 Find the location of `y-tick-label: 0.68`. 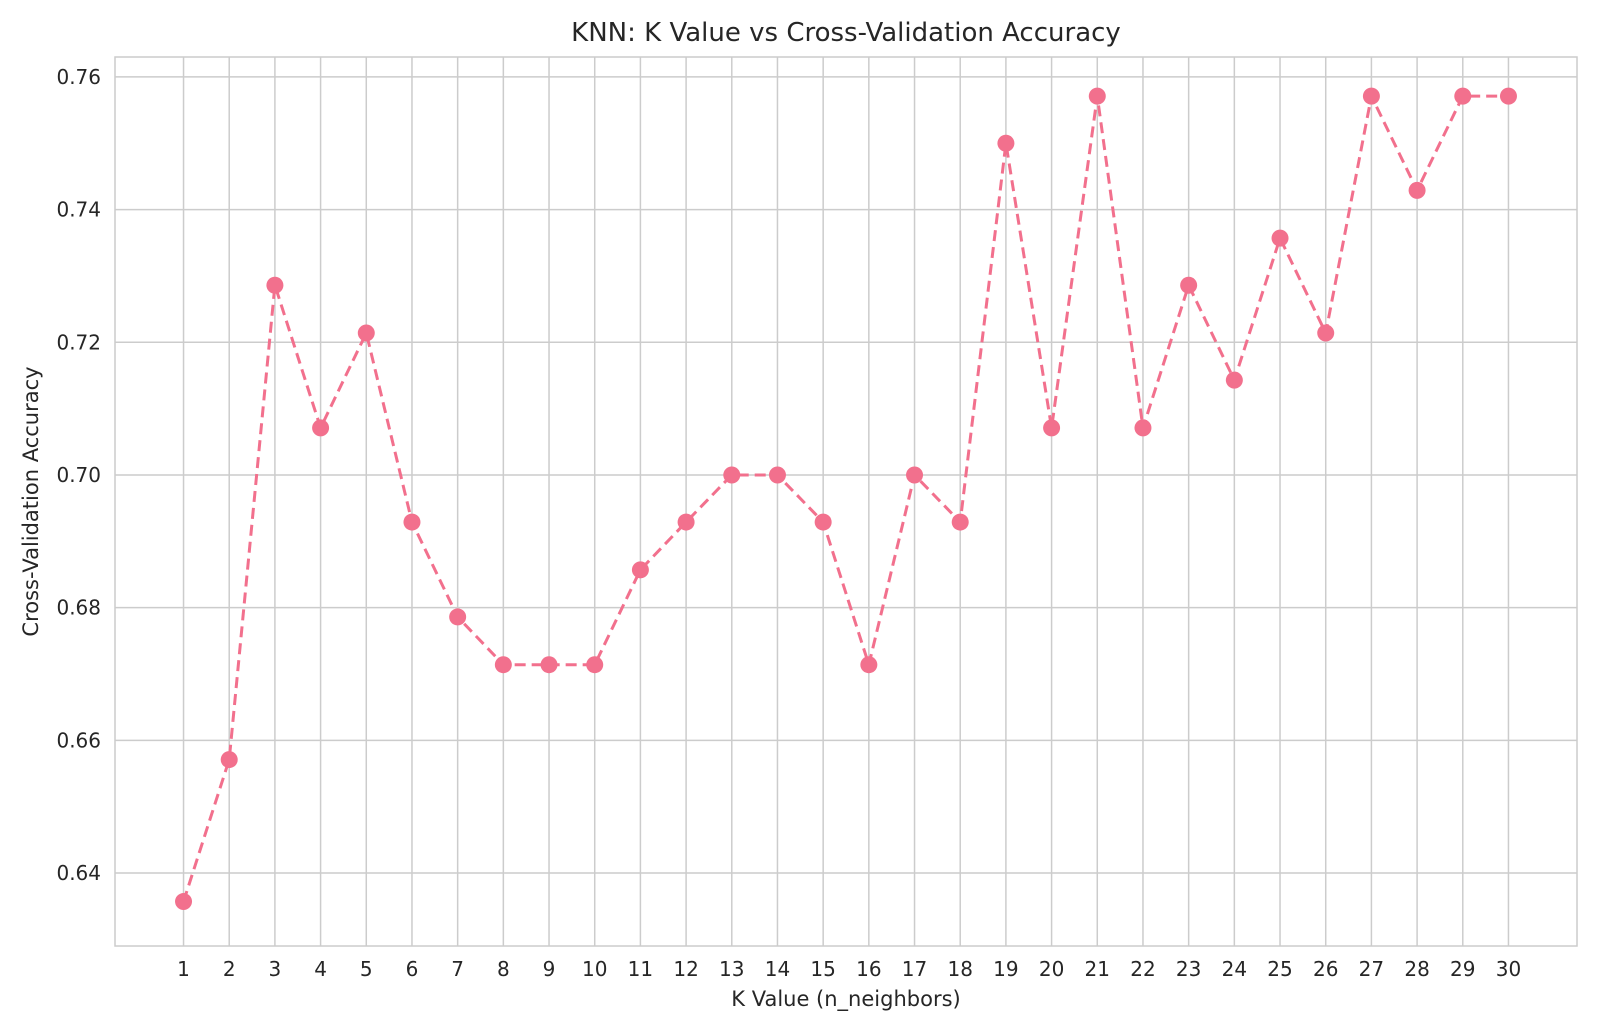

y-tick-label: 0.68 is located at coordinates (78, 608).